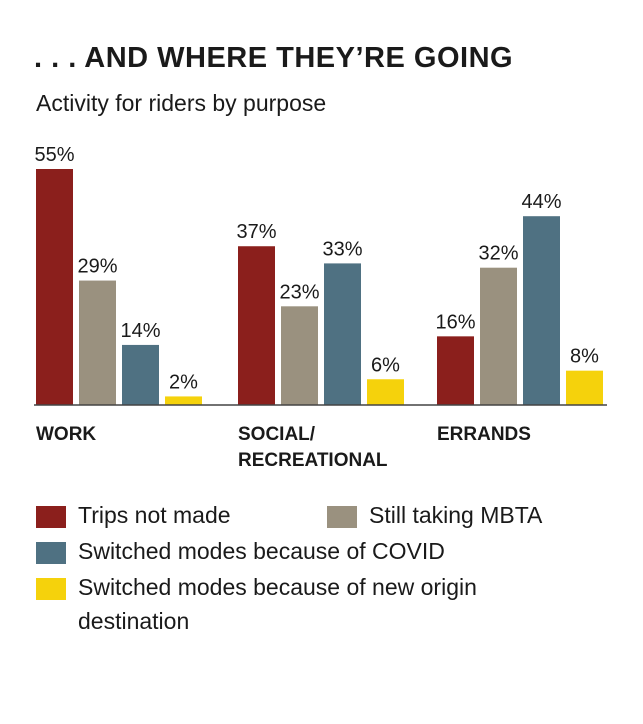  Describe the element at coordinates (541, 202) in the screenshot. I see `data-label: 44%` at that location.